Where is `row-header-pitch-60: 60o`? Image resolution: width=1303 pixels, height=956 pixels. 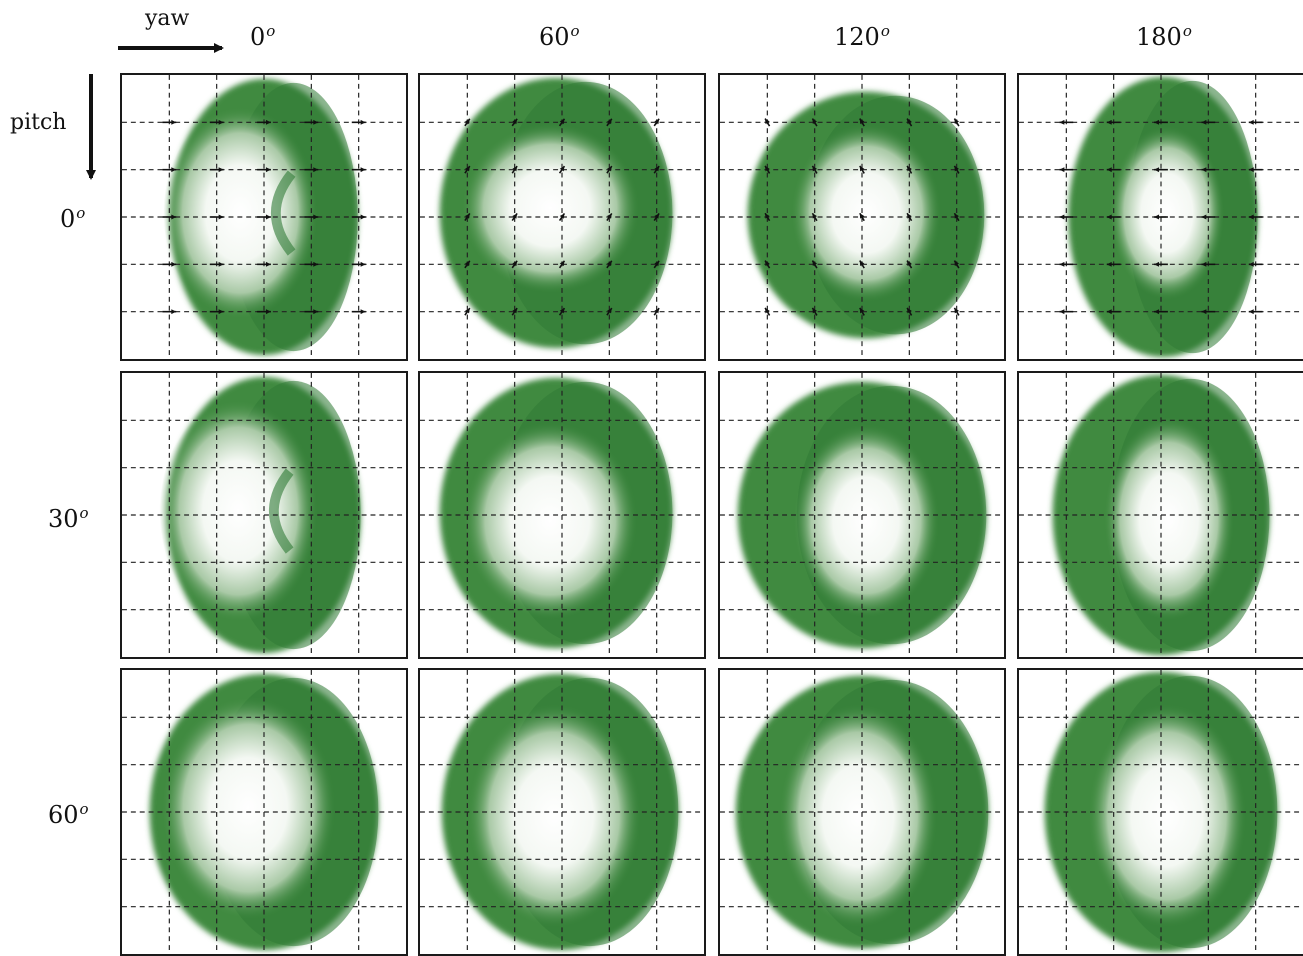
row-header-pitch-60: 60o is located at coordinates (68, 814).